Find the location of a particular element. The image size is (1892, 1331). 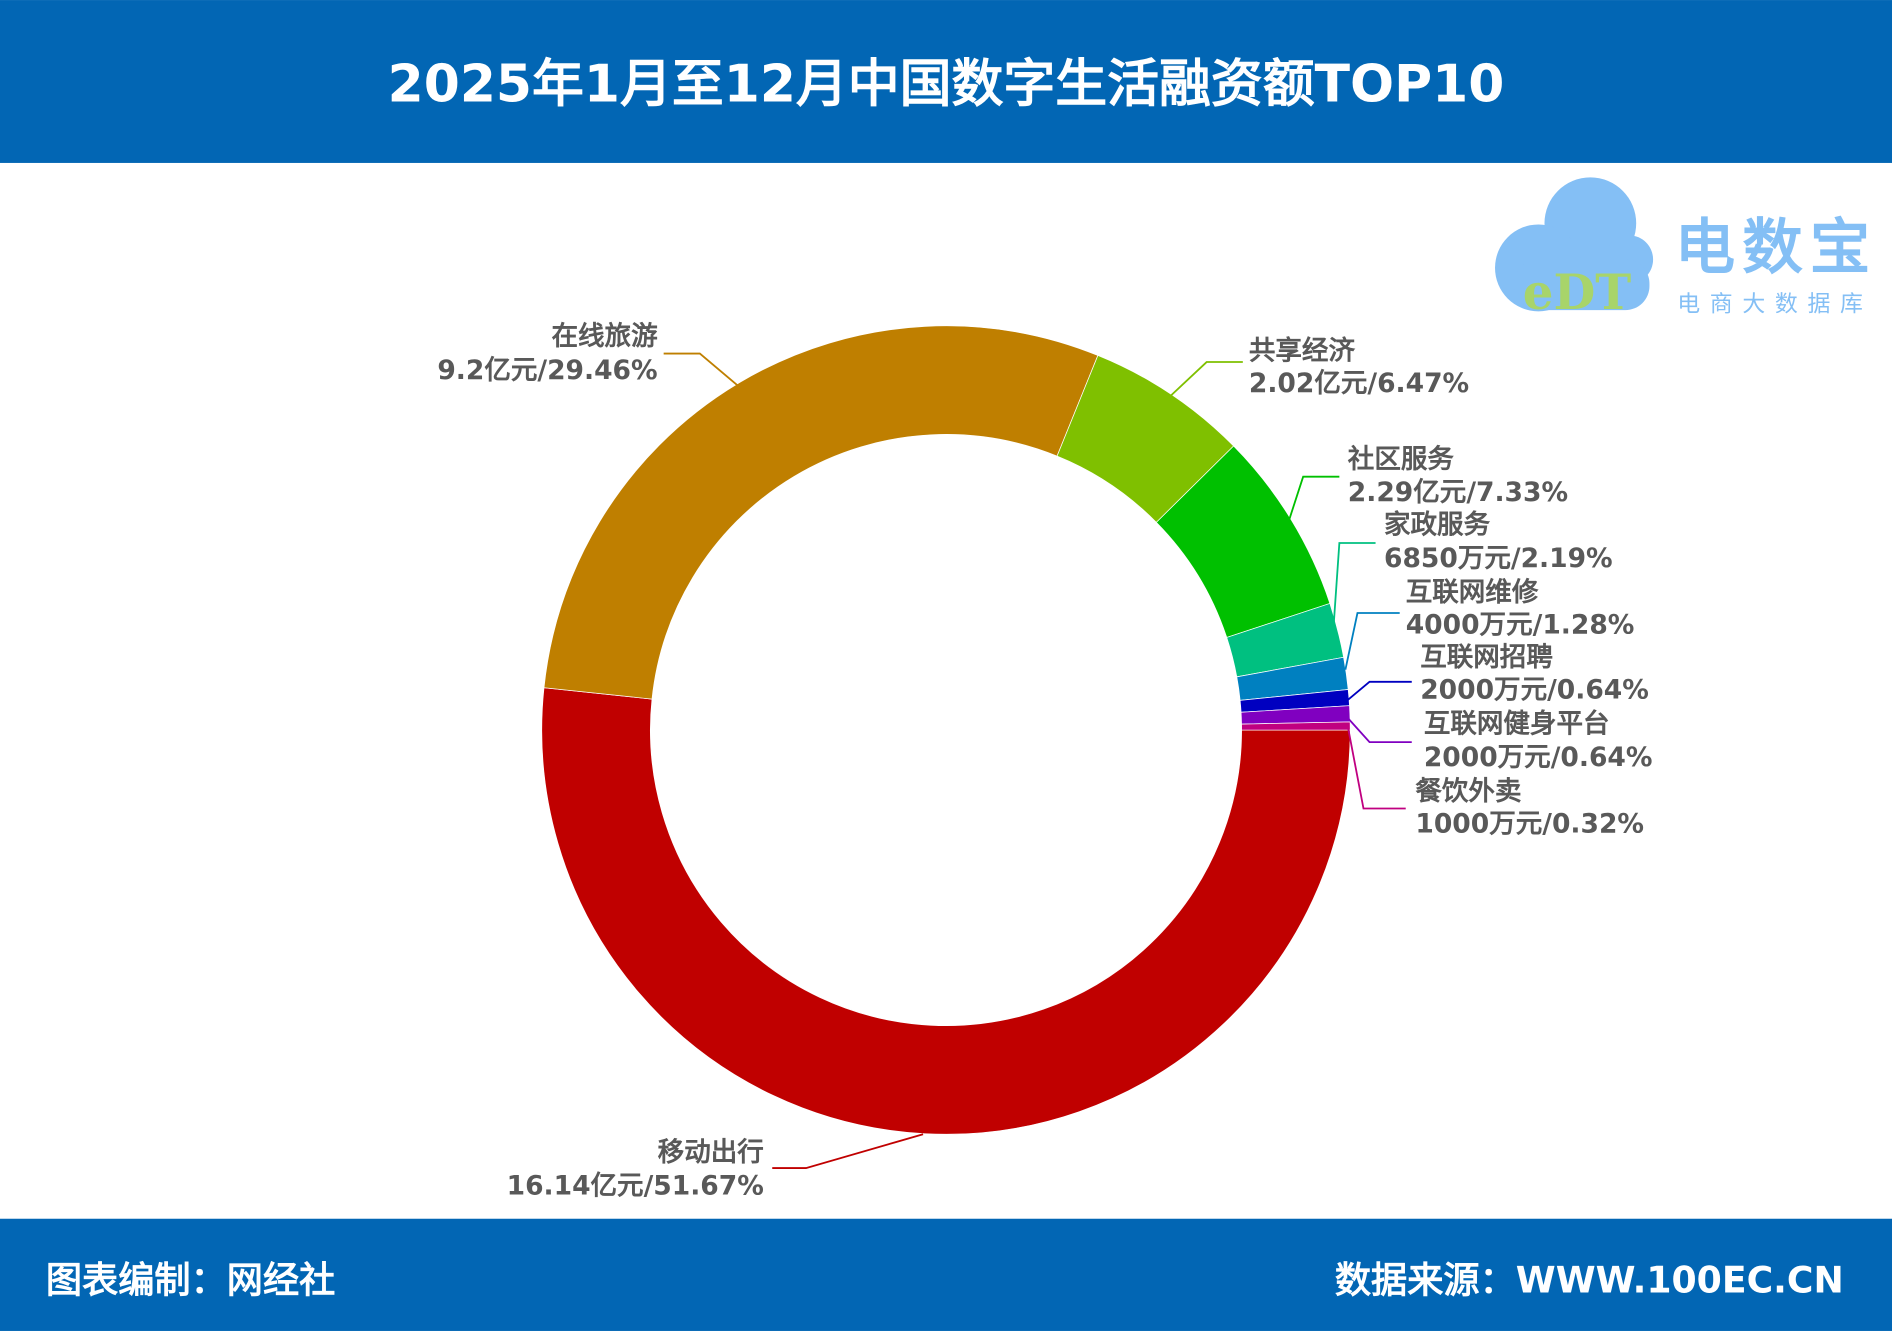

slice-label-name-1: 在线旅游 is located at coordinates (604, 336).